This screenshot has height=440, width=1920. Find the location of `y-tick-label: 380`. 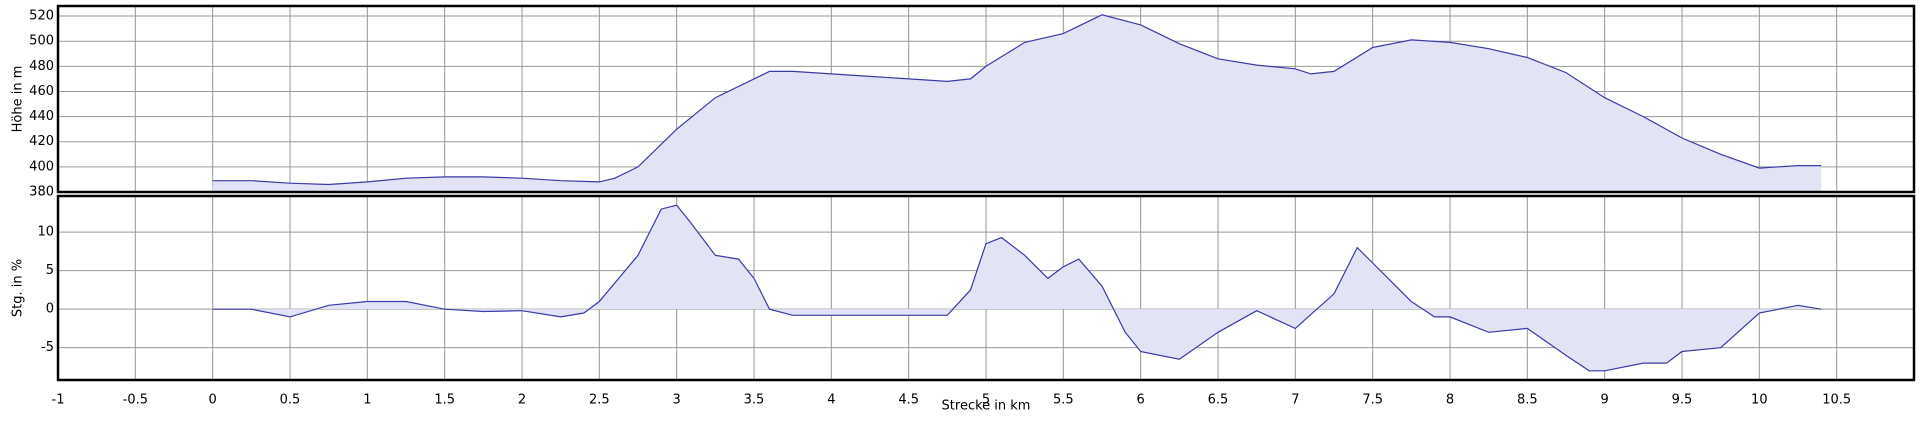

y-tick-label: 380 is located at coordinates (41, 192).